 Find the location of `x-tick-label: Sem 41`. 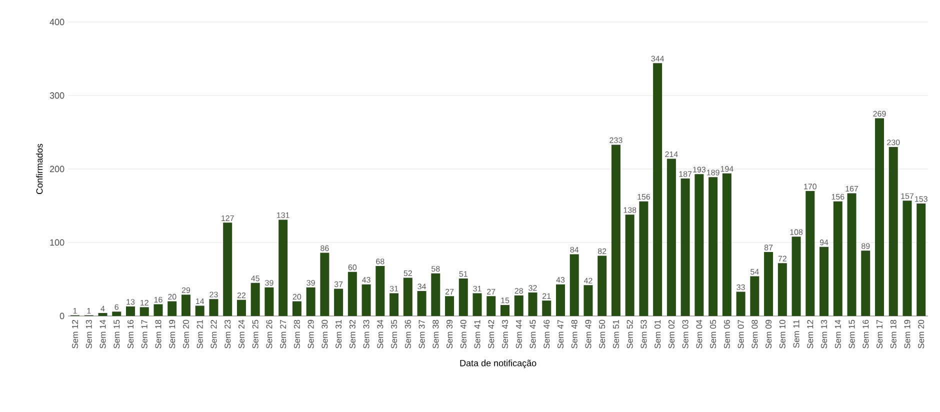

x-tick-label: Sem 41 is located at coordinates (477, 334).